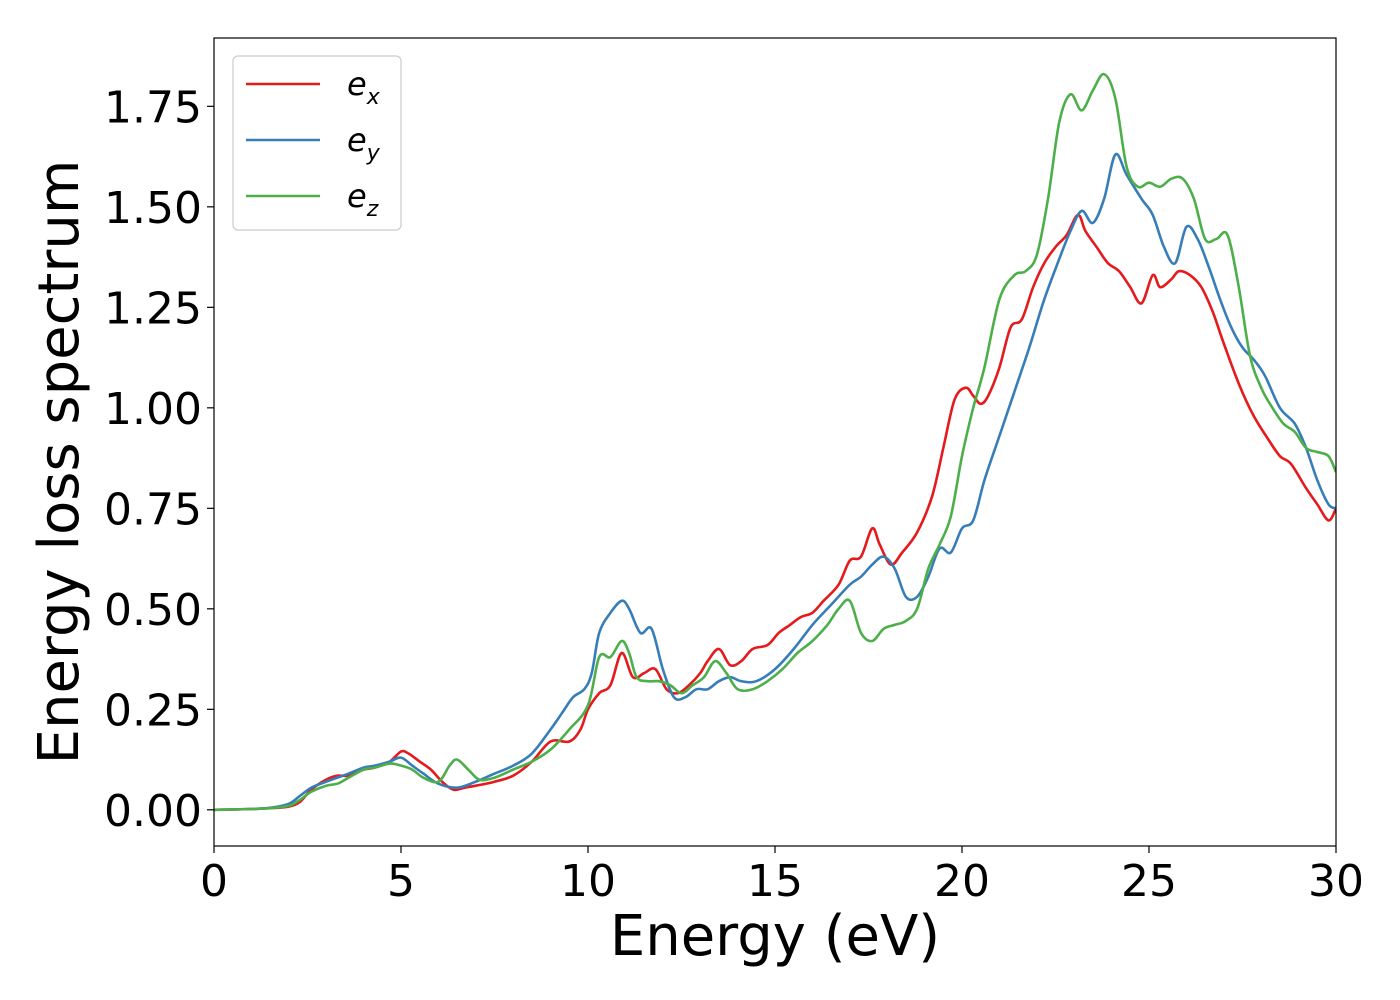 The image size is (1400, 1000). What do you see at coordinates (153, 409) in the screenshot?
I see `y-tick-label: 1.00` at bounding box center [153, 409].